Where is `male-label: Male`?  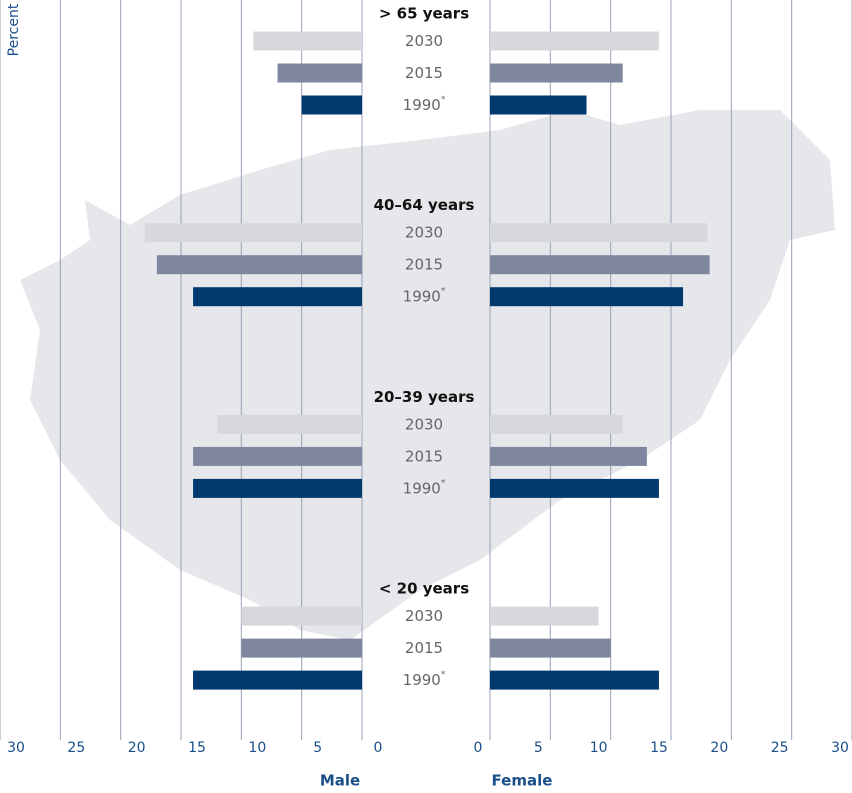
male-label: Male is located at coordinates (340, 781).